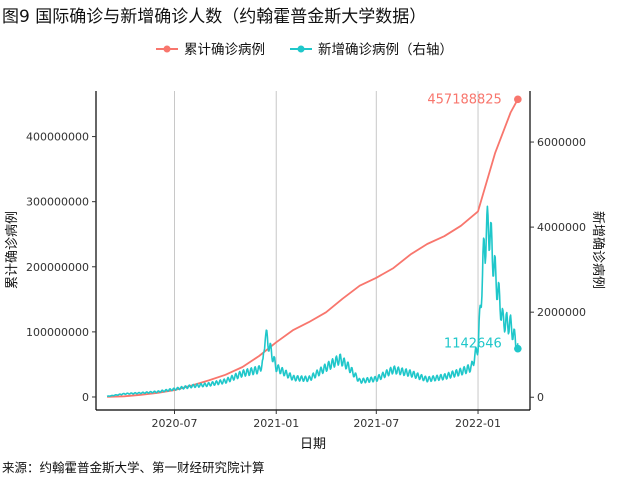  What do you see at coordinates (518, 99) in the screenshot?
I see `end-point-cumulative` at bounding box center [518, 99].